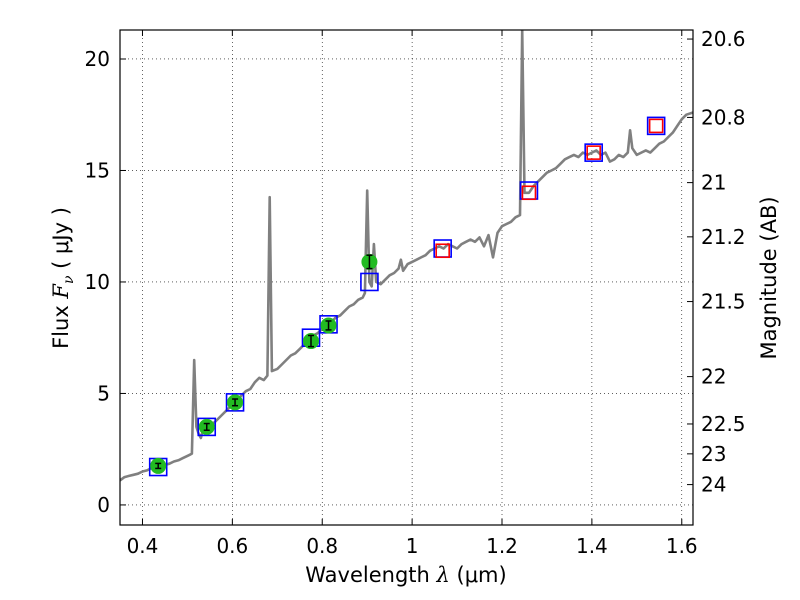 This screenshot has height=600, width=800. What do you see at coordinates (322, 546) in the screenshot?
I see `x-tick-label: 0.8` at bounding box center [322, 546].